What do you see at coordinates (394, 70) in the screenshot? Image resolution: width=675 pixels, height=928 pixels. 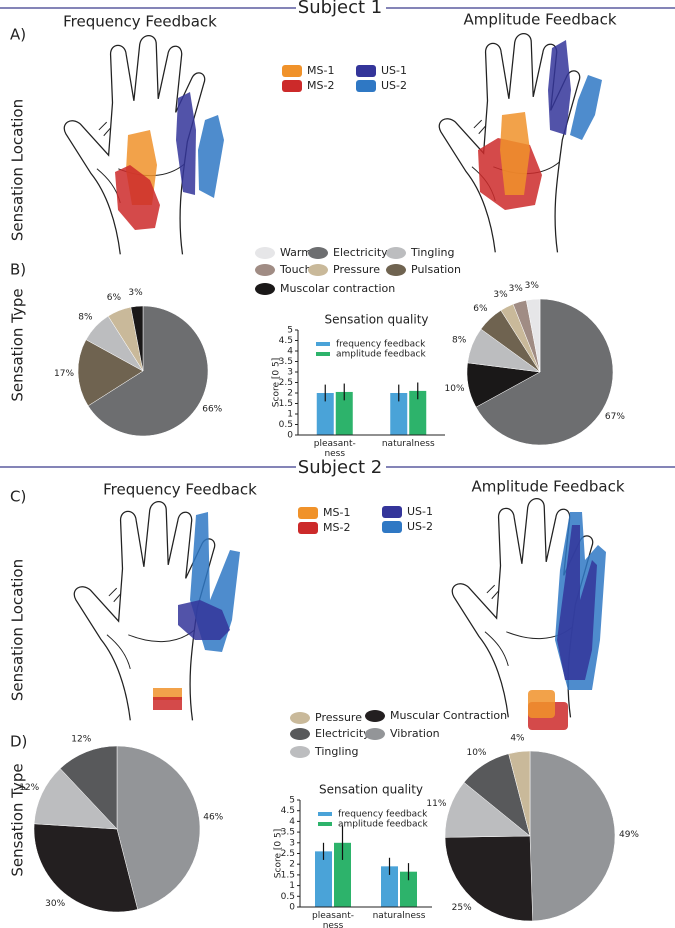 I see `legend-label: US-1` at bounding box center [394, 70].